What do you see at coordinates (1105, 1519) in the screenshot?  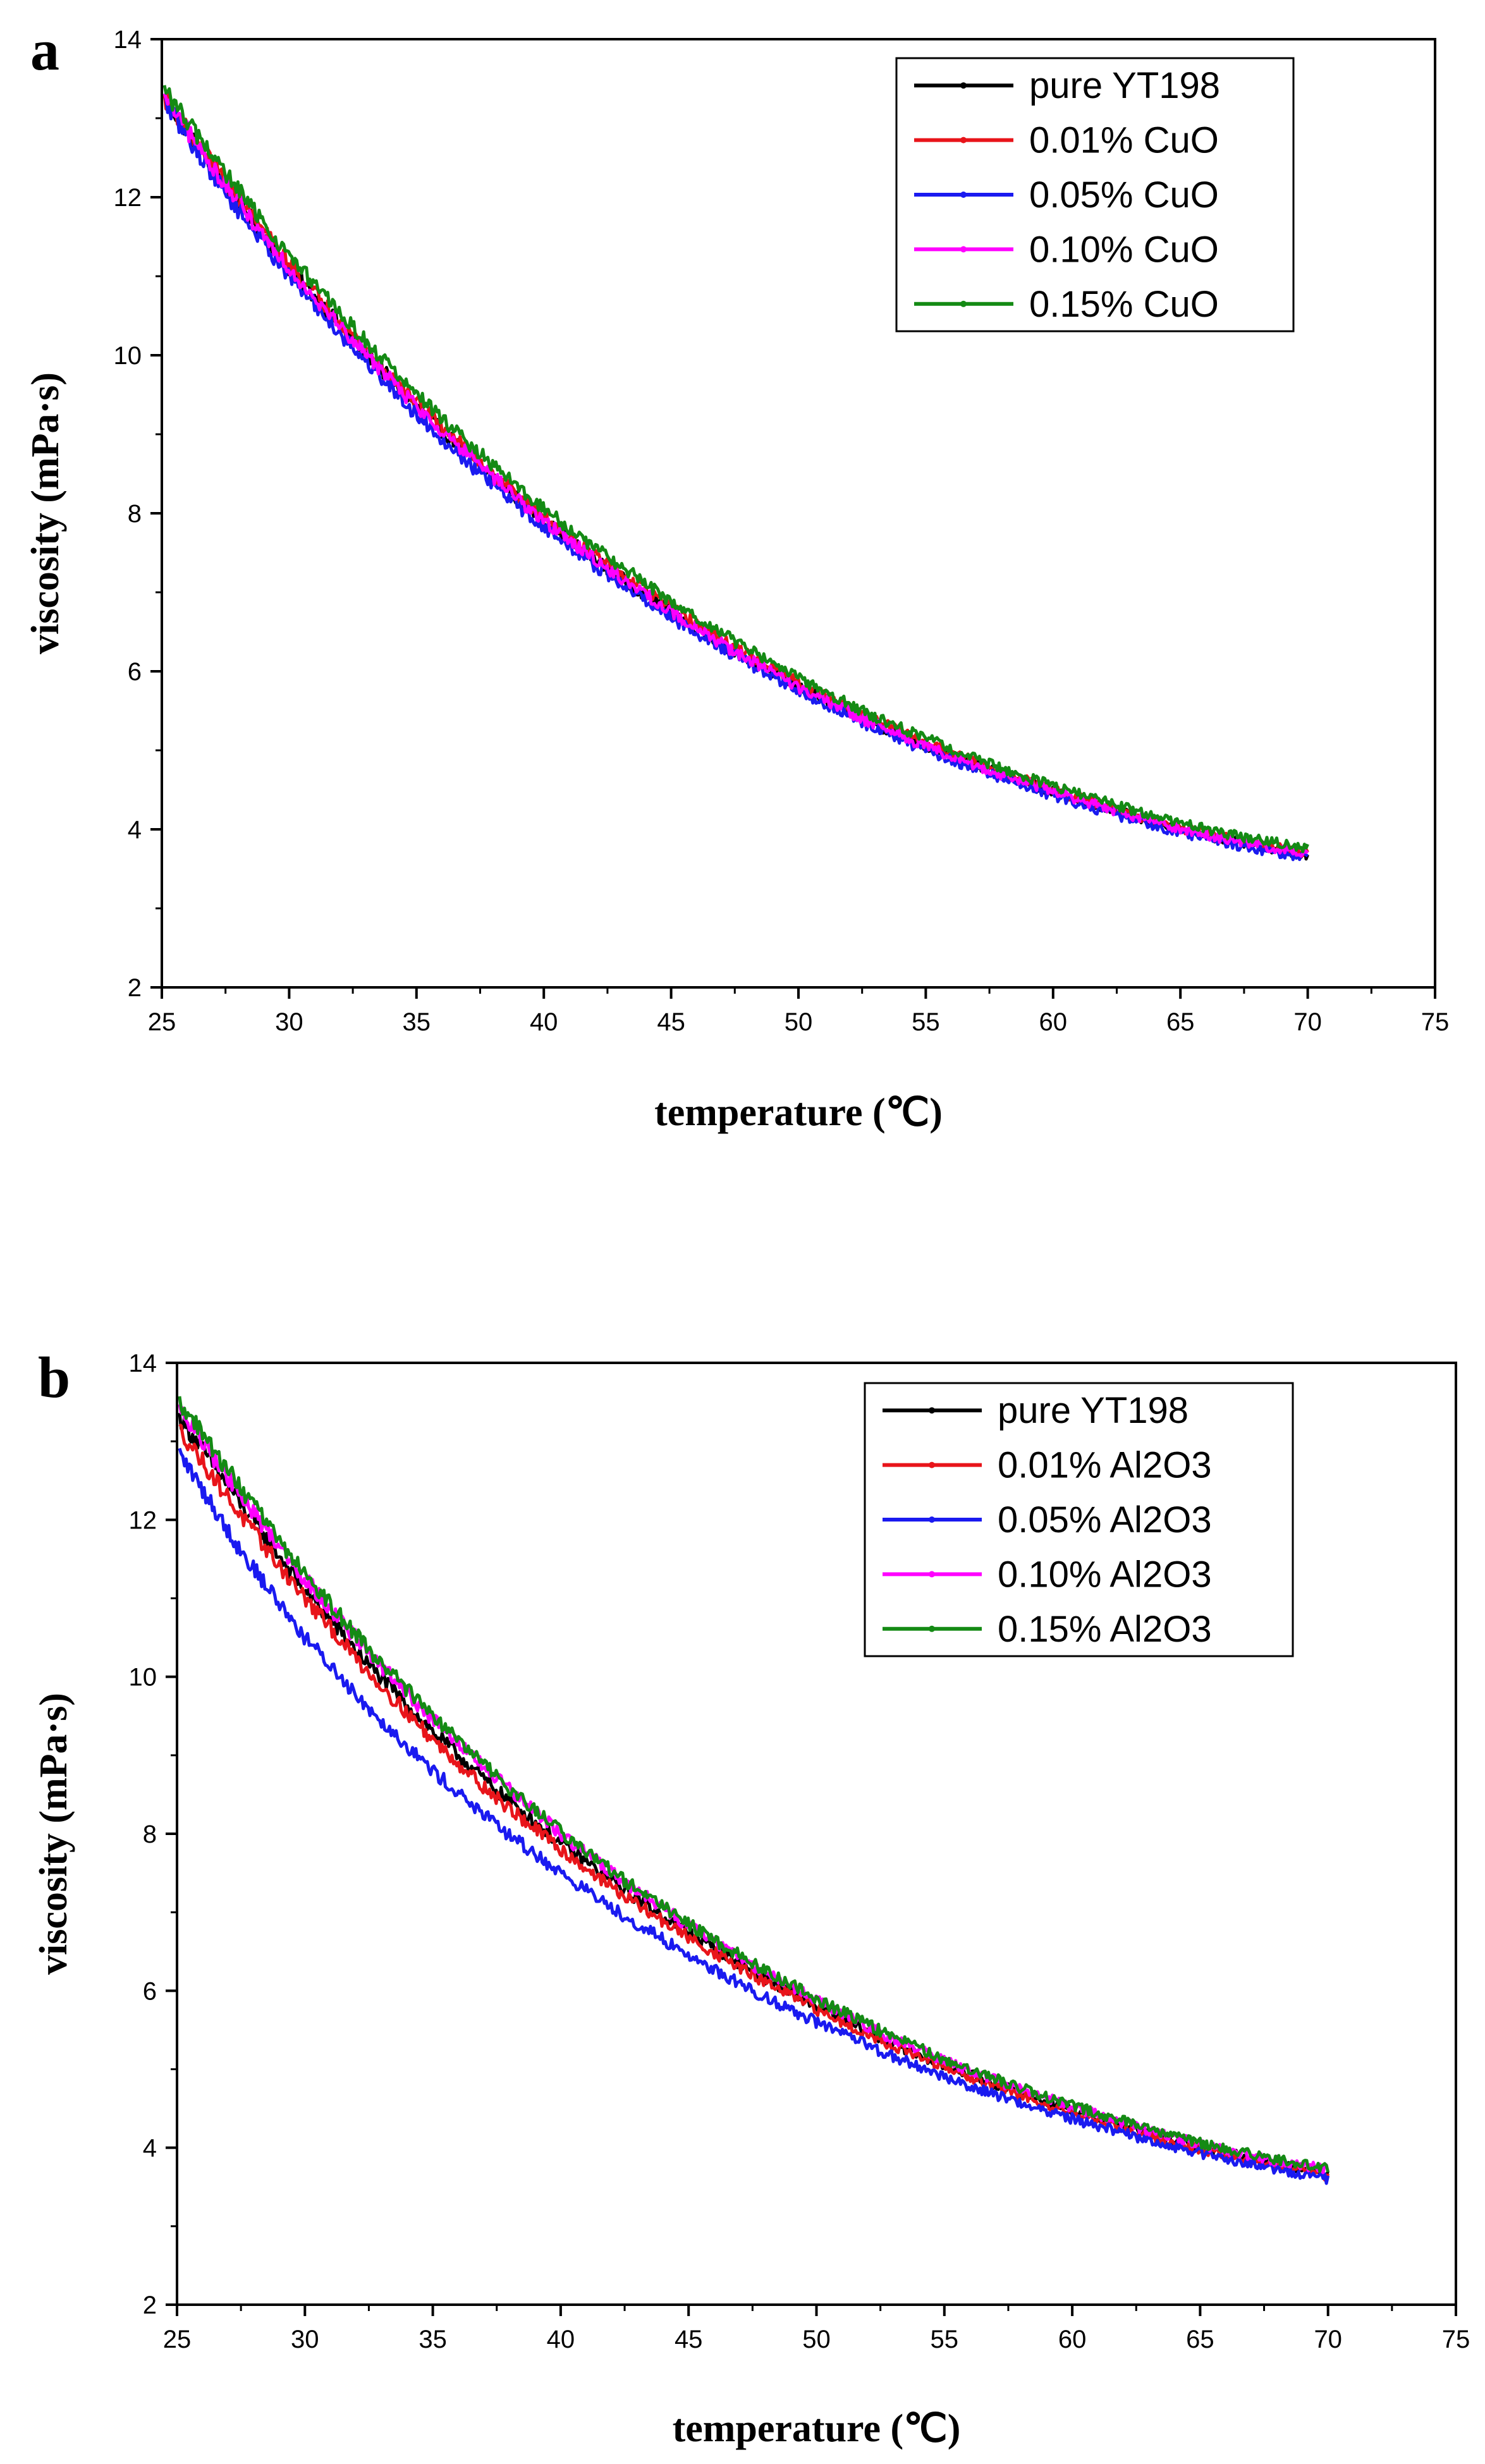 I see `legend-label-2: 0.05% Al2O3` at bounding box center [1105, 1519].